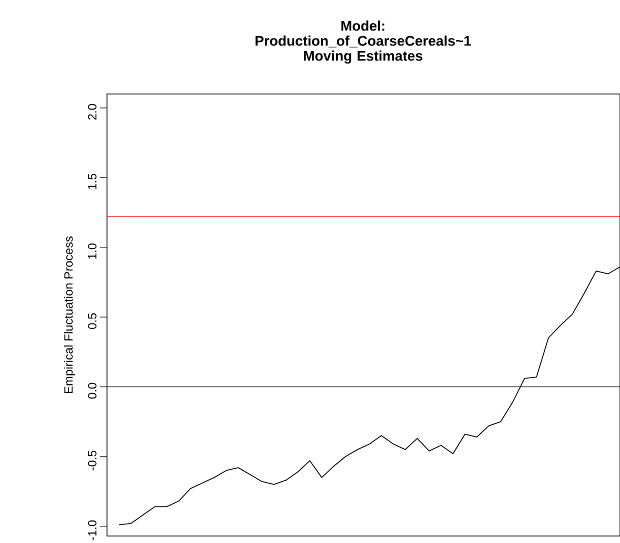  I want to click on y-tick-label: 1.0, so click(92, 251).